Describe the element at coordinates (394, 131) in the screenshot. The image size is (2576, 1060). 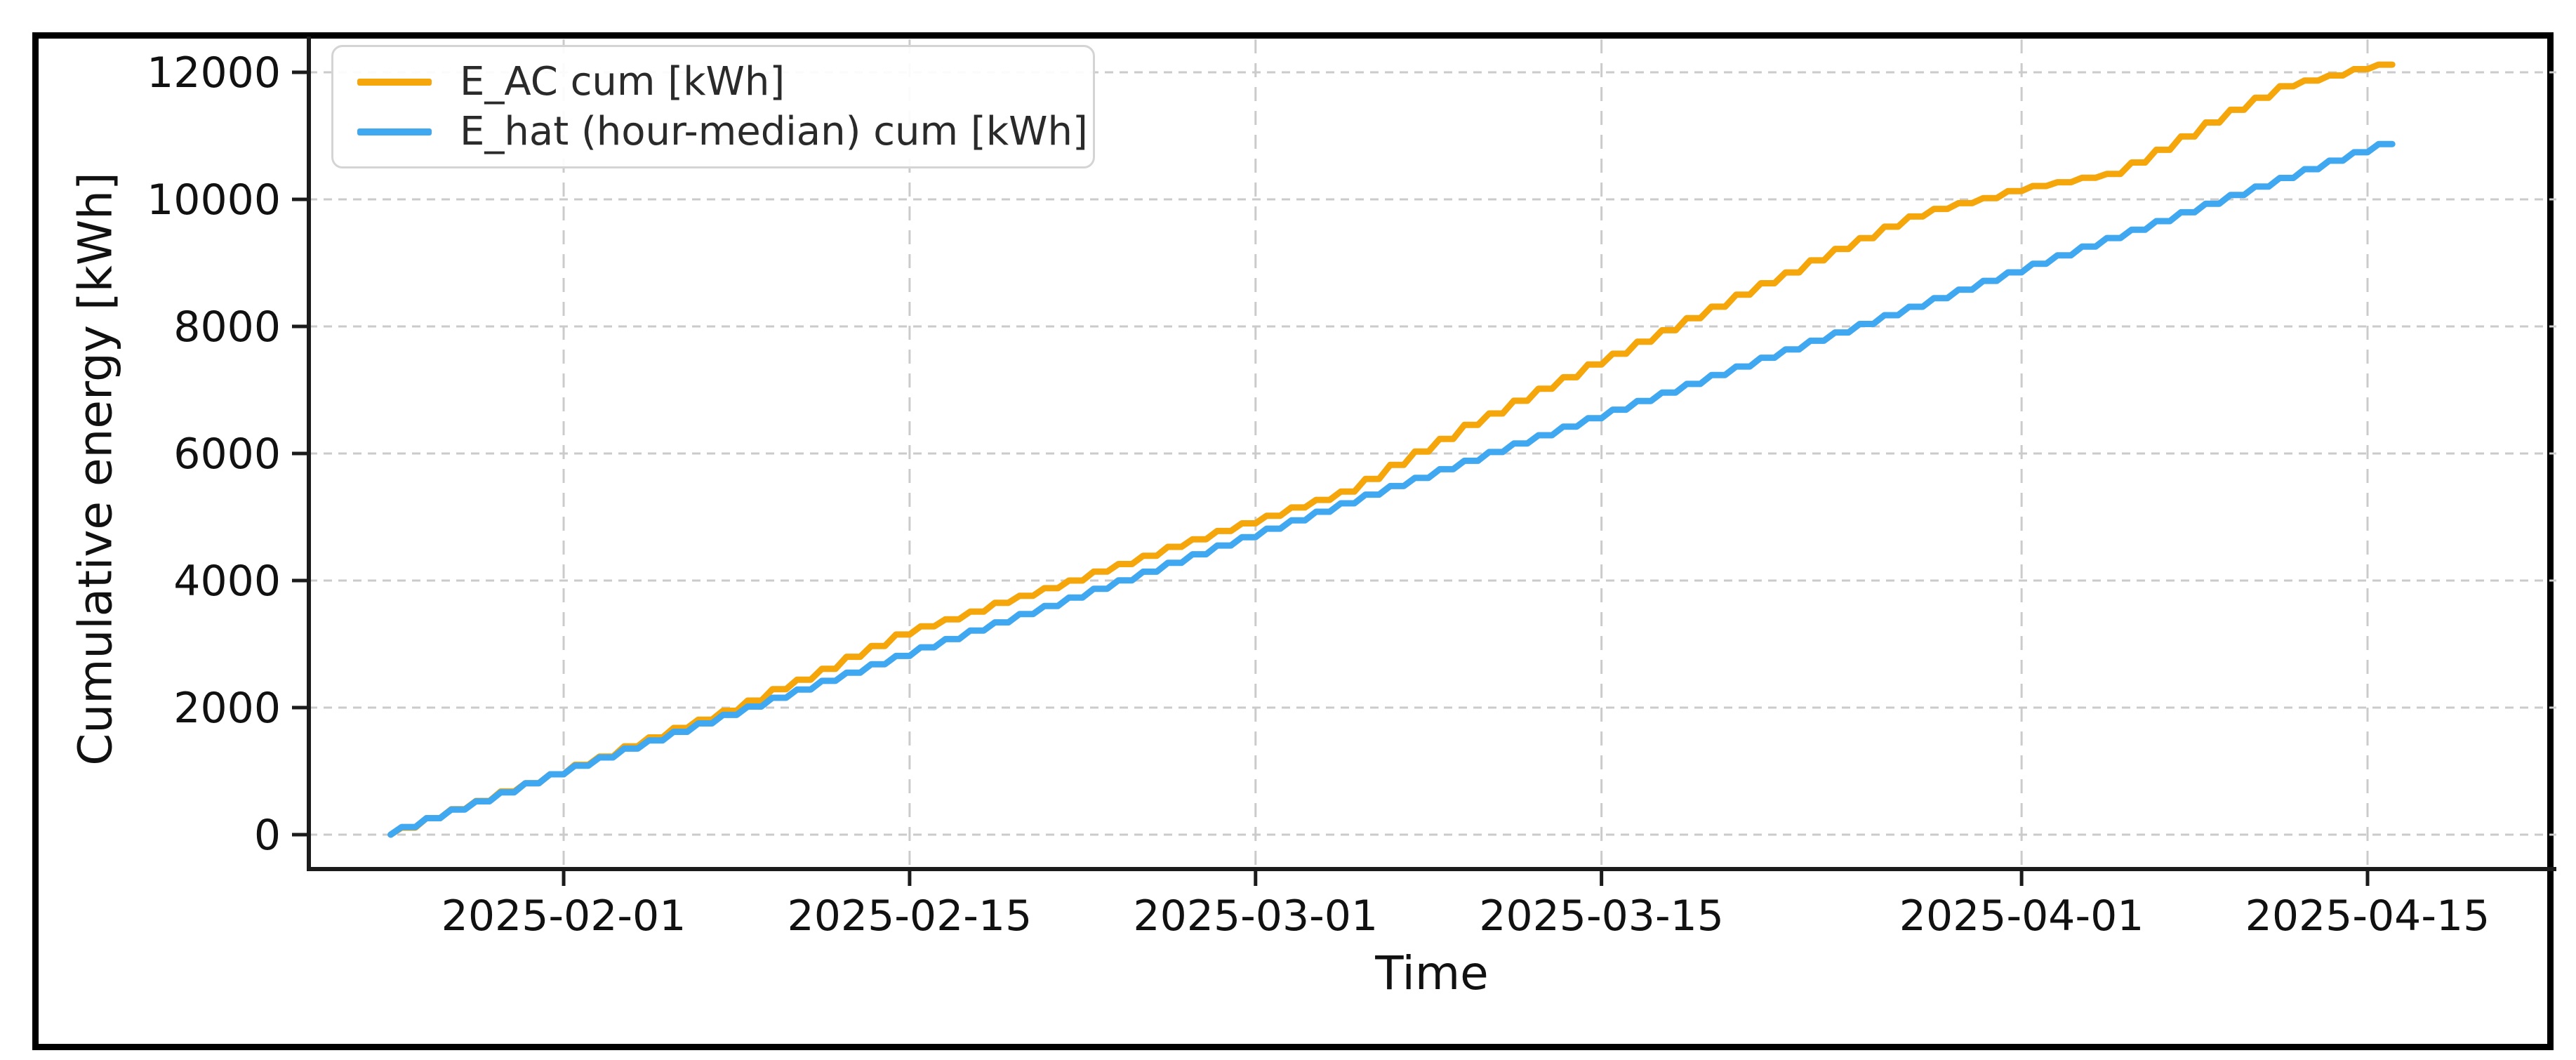
I see `legend-line-swatch-blue-icon` at that location.